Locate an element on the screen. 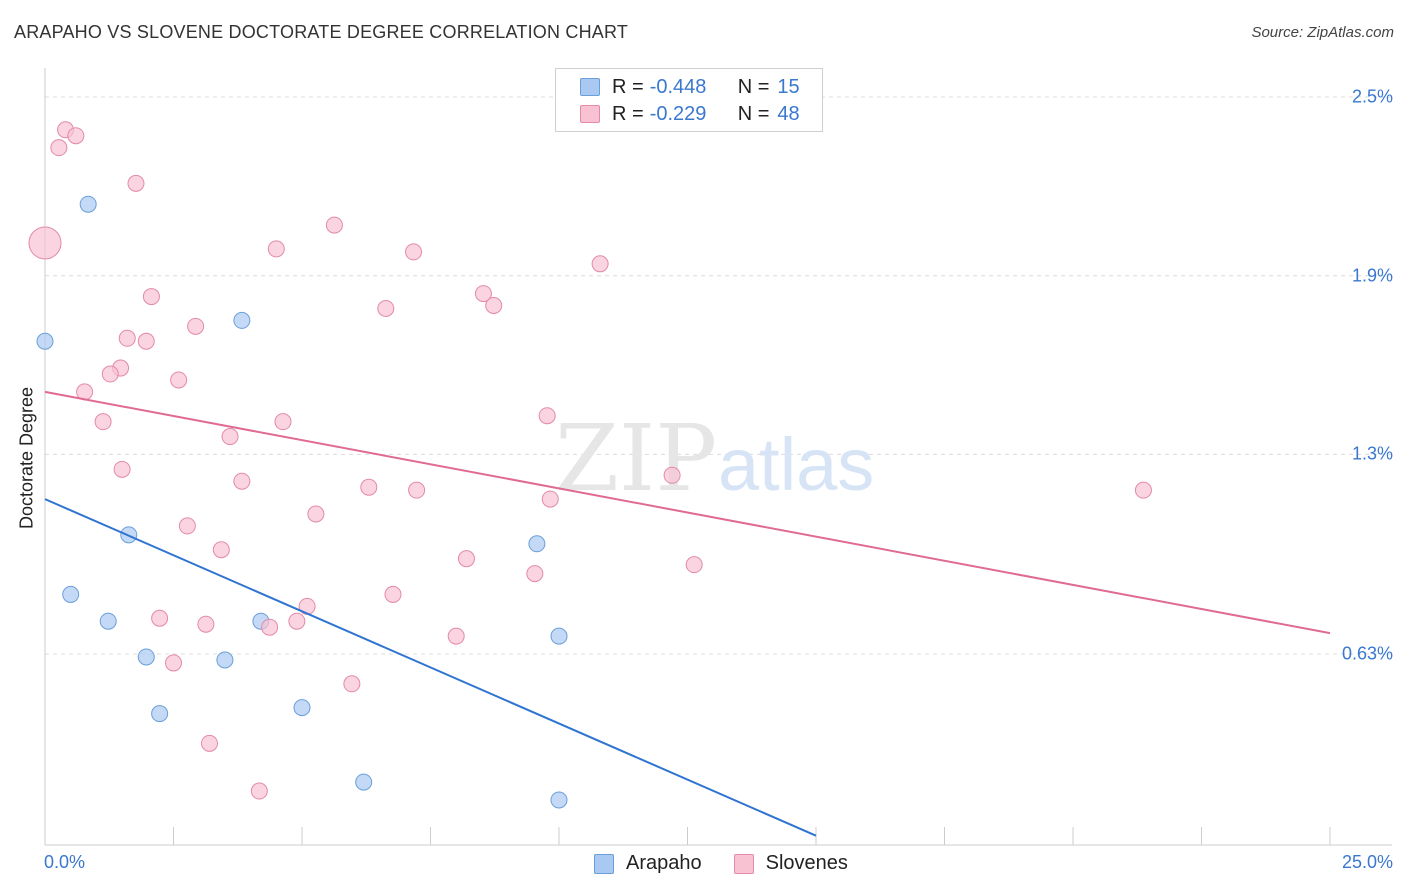  y-tick-label: 1.9% is located at coordinates (1372, 275).